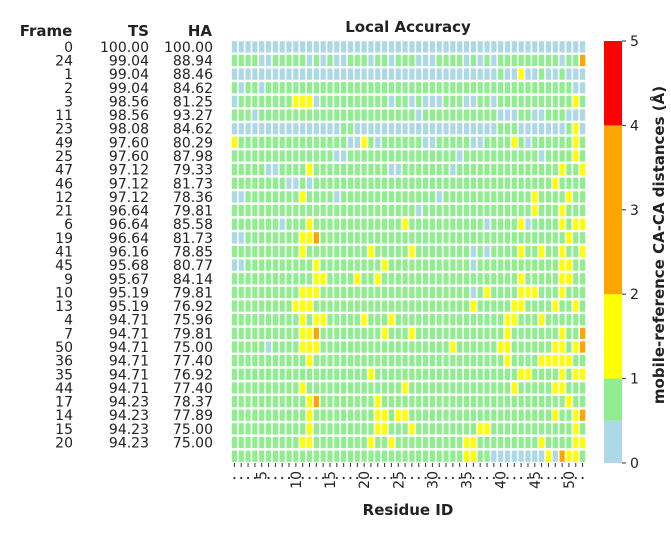 Image resolution: width=671 pixels, height=537 pixels. What do you see at coordinates (193, 389) in the screenshot?
I see `ha-cell: 77.40` at bounding box center [193, 389].